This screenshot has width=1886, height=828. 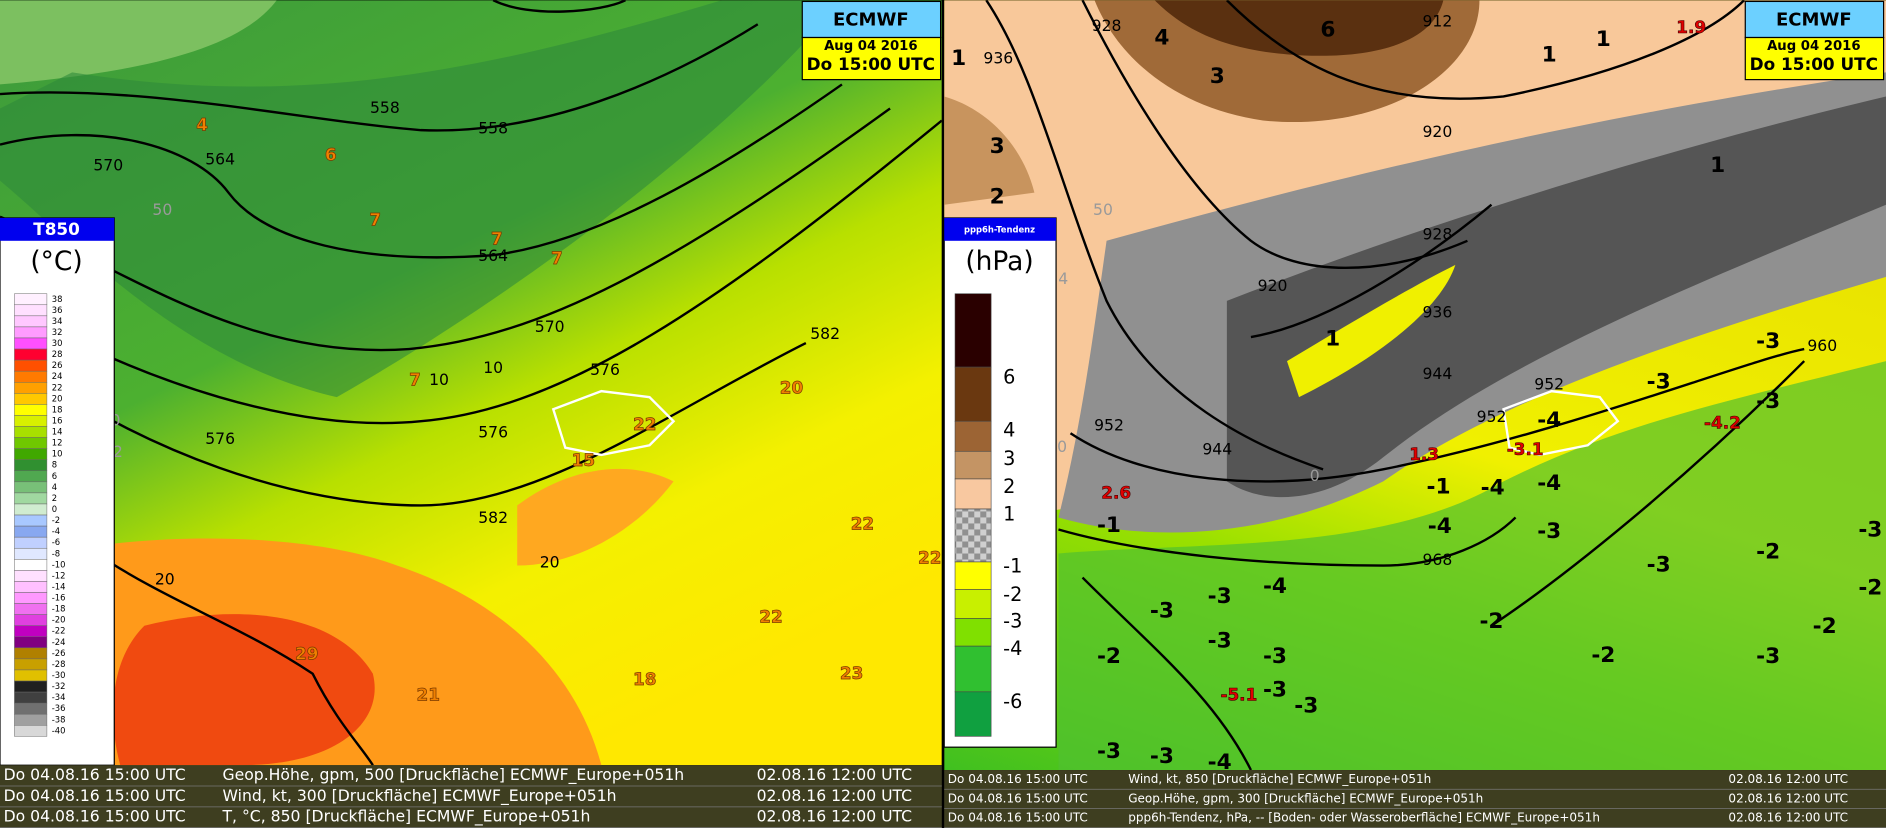 I want to click on extreme-label: 1.3, so click(x=1424, y=454).